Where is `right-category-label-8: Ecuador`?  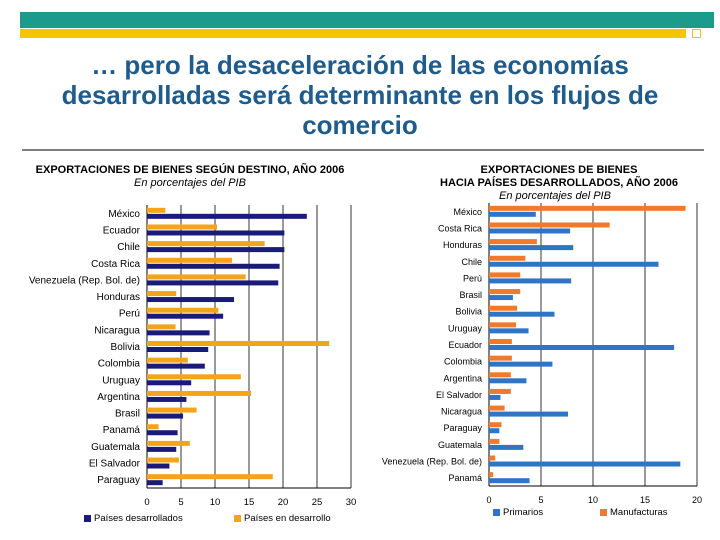 right-category-label-8: Ecuador is located at coordinates (465, 345).